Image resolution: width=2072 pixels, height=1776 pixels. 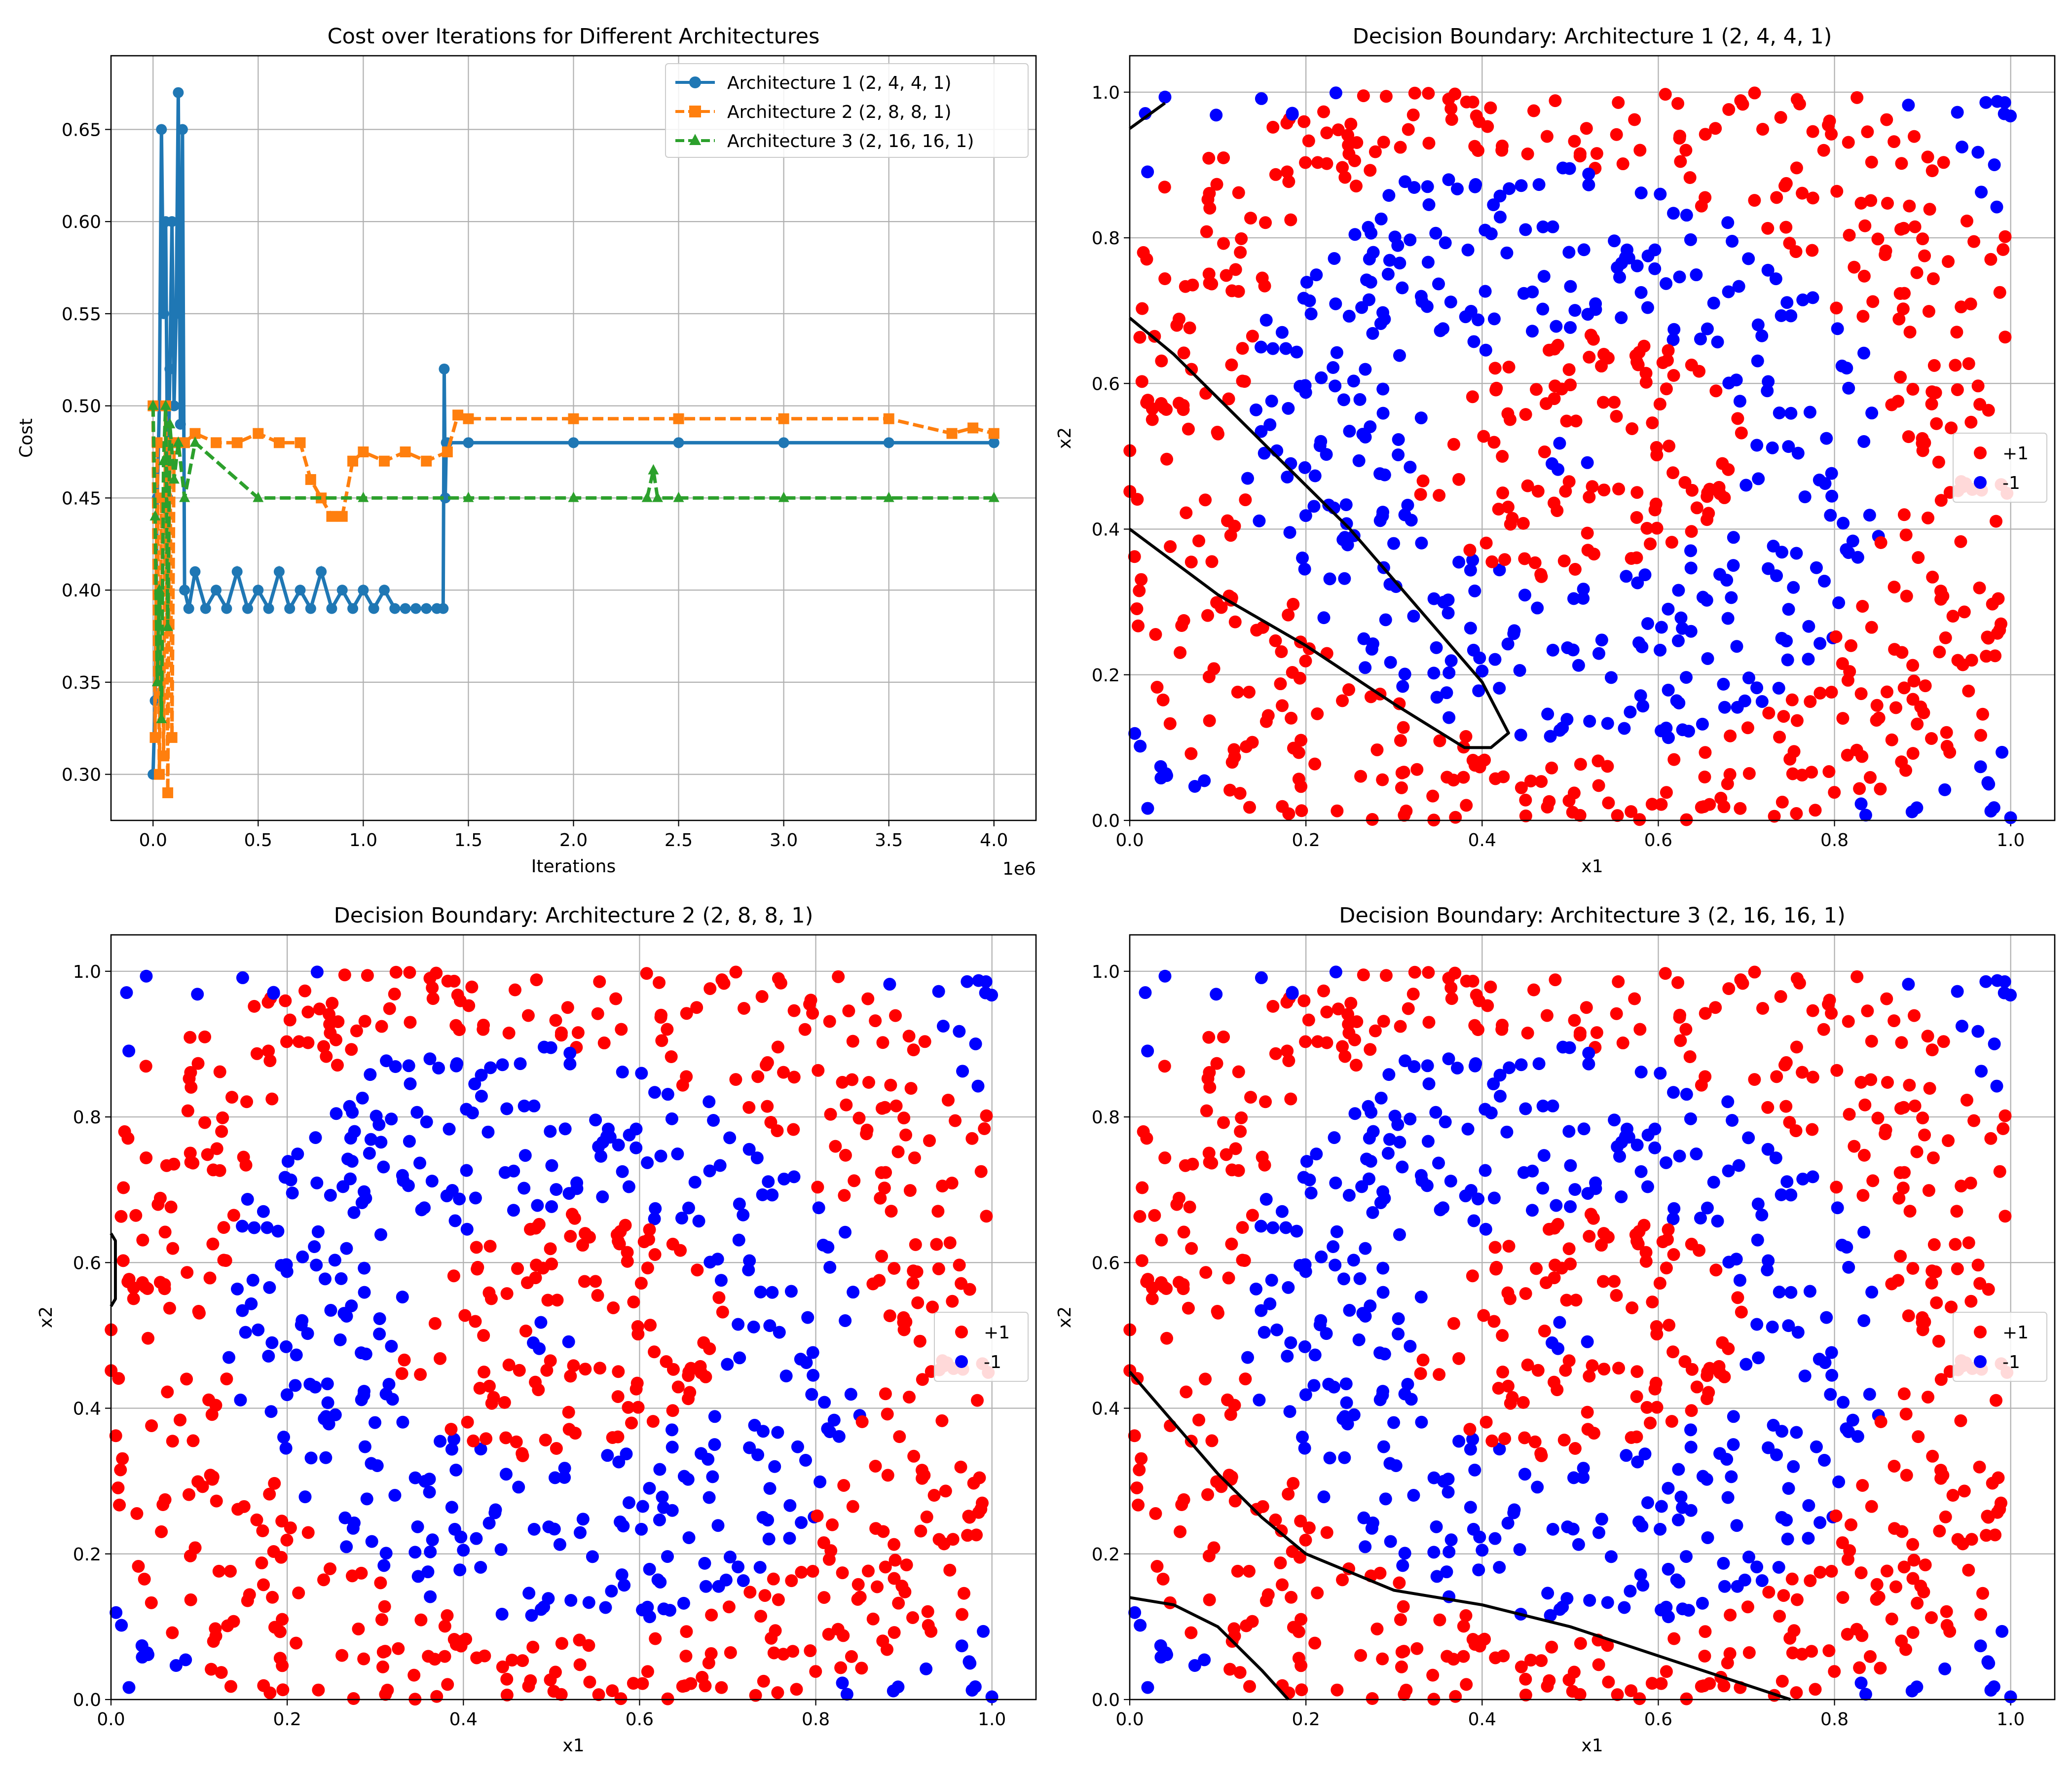 What do you see at coordinates (87, 1409) in the screenshot?
I see `y-tick-label: 0.4` at bounding box center [87, 1409].